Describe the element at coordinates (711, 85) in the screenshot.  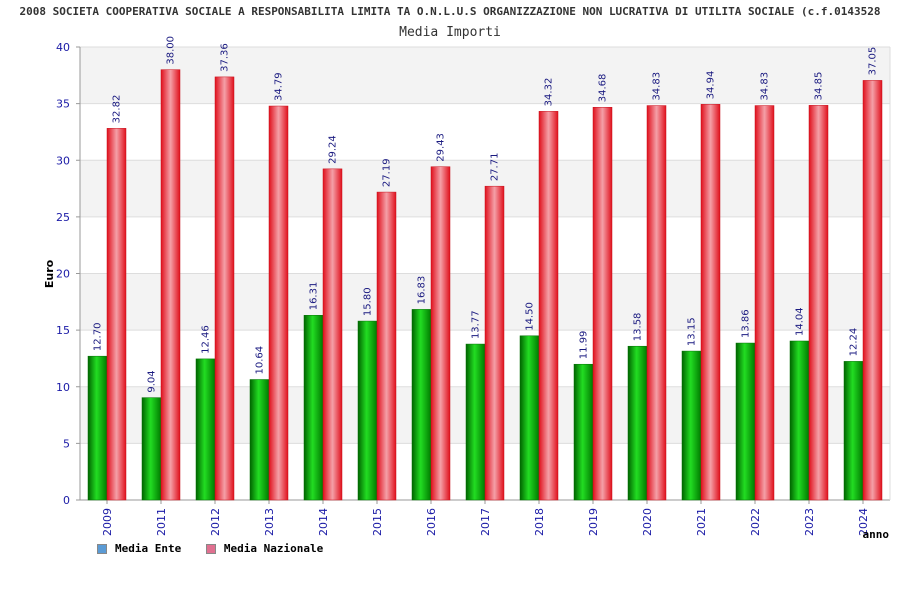
I see `data-label: 34.94` at that location.